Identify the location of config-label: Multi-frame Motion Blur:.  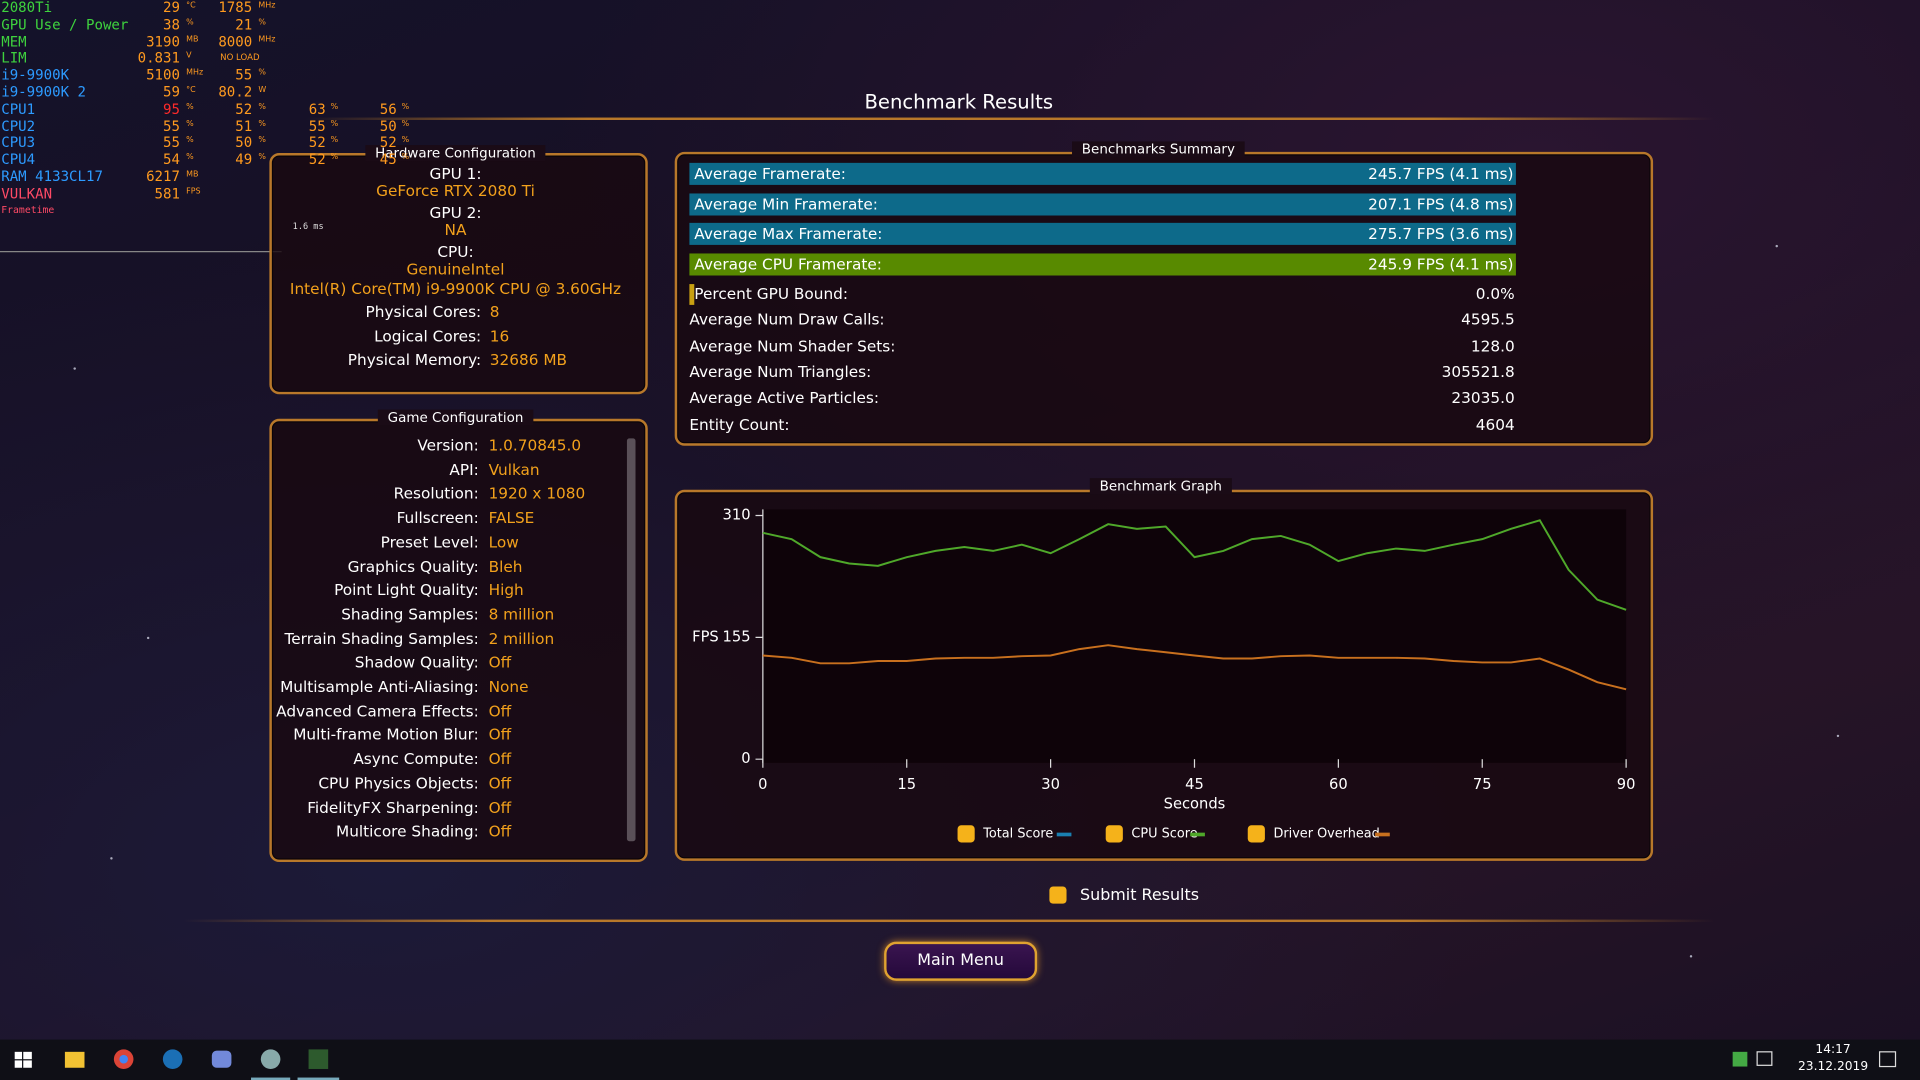
(386, 734).